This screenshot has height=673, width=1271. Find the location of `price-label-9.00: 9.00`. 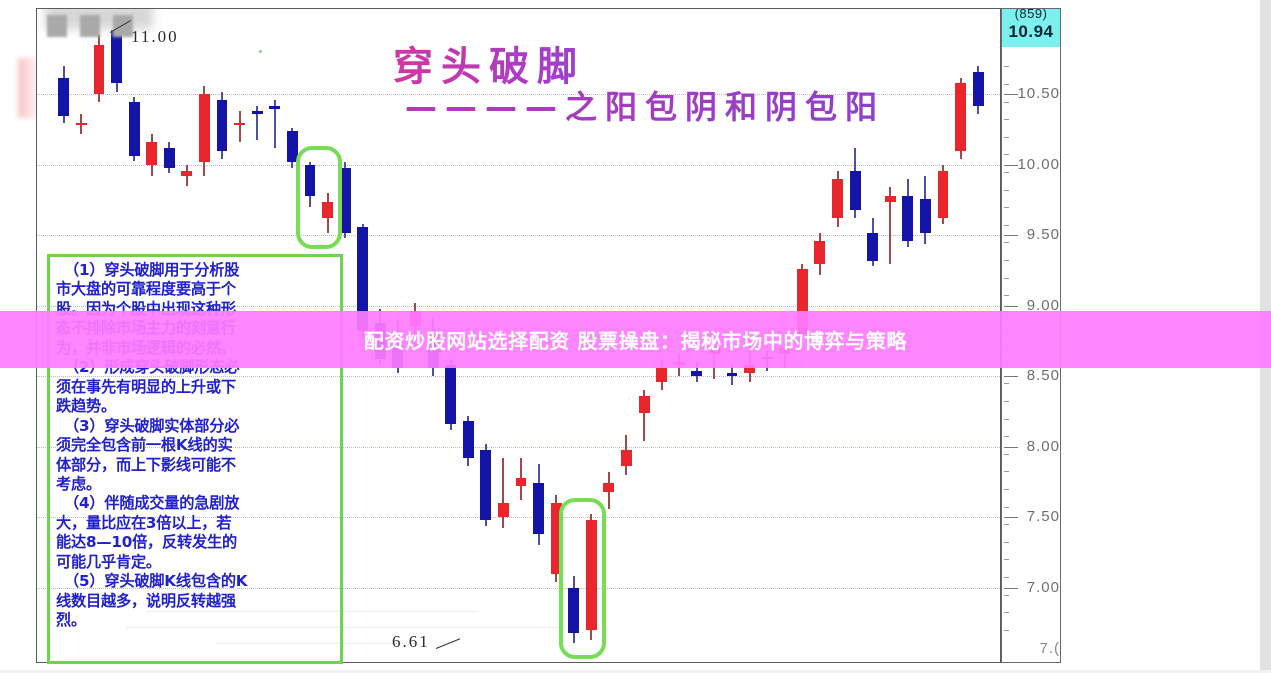

price-label-9.00: 9.00 is located at coordinates (1043, 305).